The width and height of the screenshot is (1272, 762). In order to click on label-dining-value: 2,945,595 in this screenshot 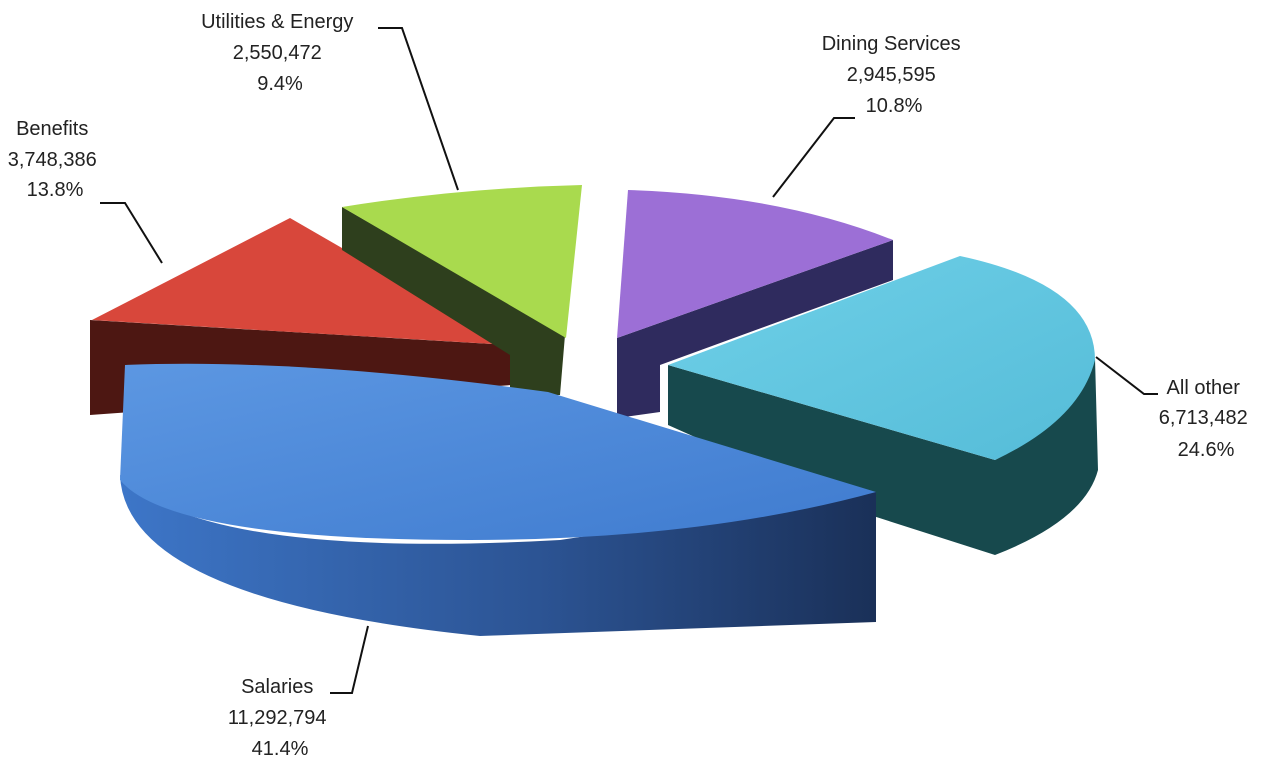, I will do `click(891, 75)`.